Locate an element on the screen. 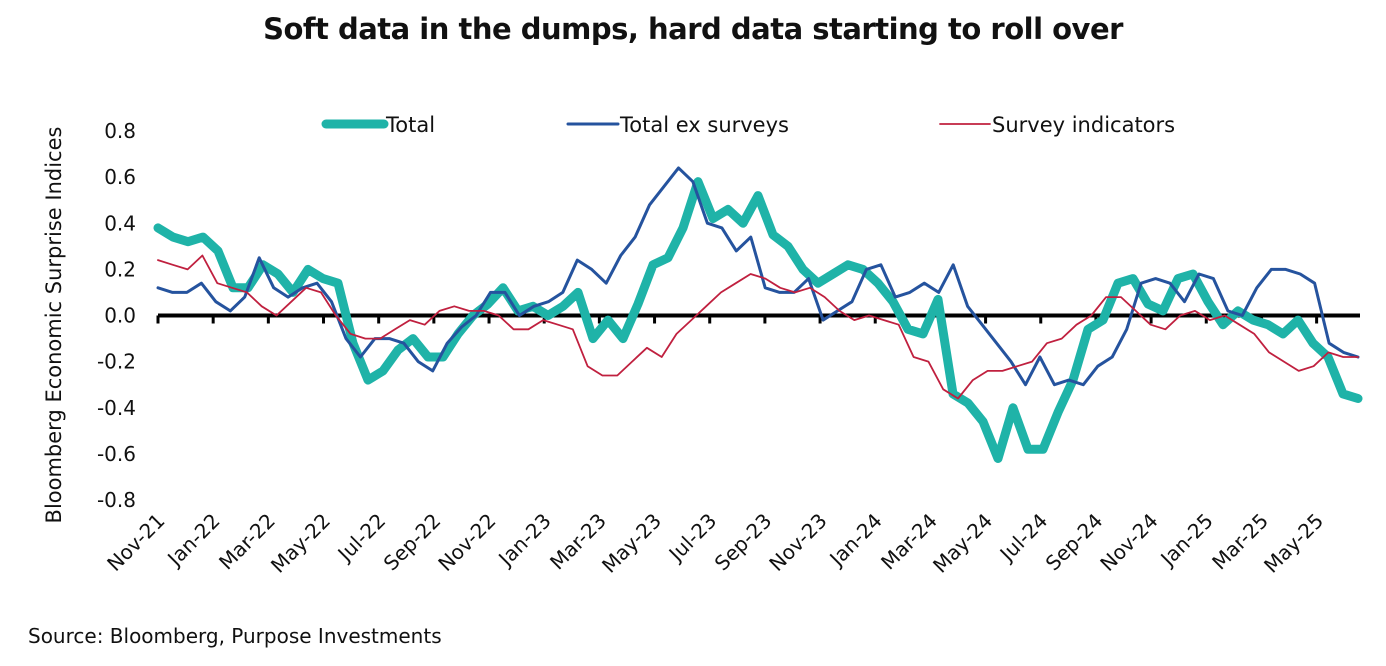 This screenshot has width=1386, height=666. x-tick-label: Jan-22 is located at coordinates (192, 540).